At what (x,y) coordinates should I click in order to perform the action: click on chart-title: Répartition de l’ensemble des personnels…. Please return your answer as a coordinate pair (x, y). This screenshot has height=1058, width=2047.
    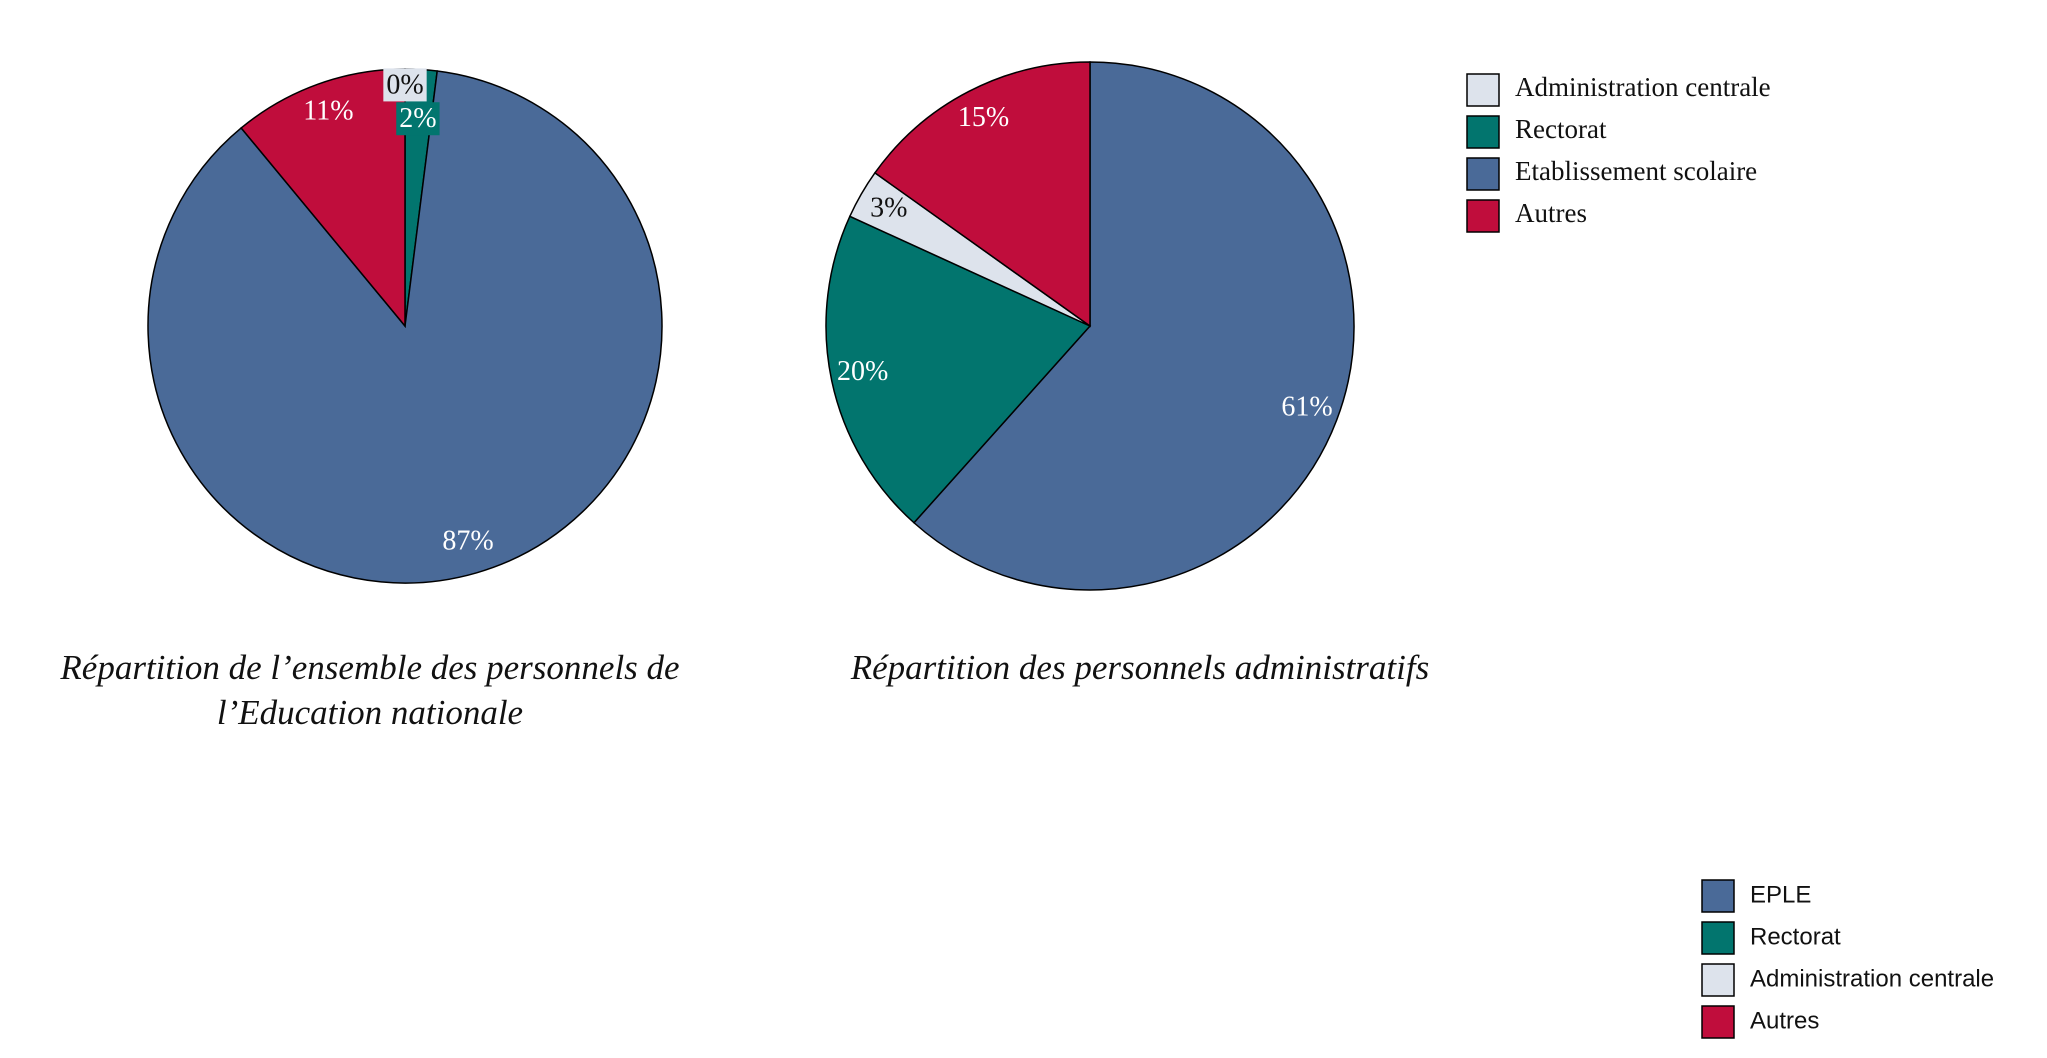
    Looking at the image, I should click on (370, 690).